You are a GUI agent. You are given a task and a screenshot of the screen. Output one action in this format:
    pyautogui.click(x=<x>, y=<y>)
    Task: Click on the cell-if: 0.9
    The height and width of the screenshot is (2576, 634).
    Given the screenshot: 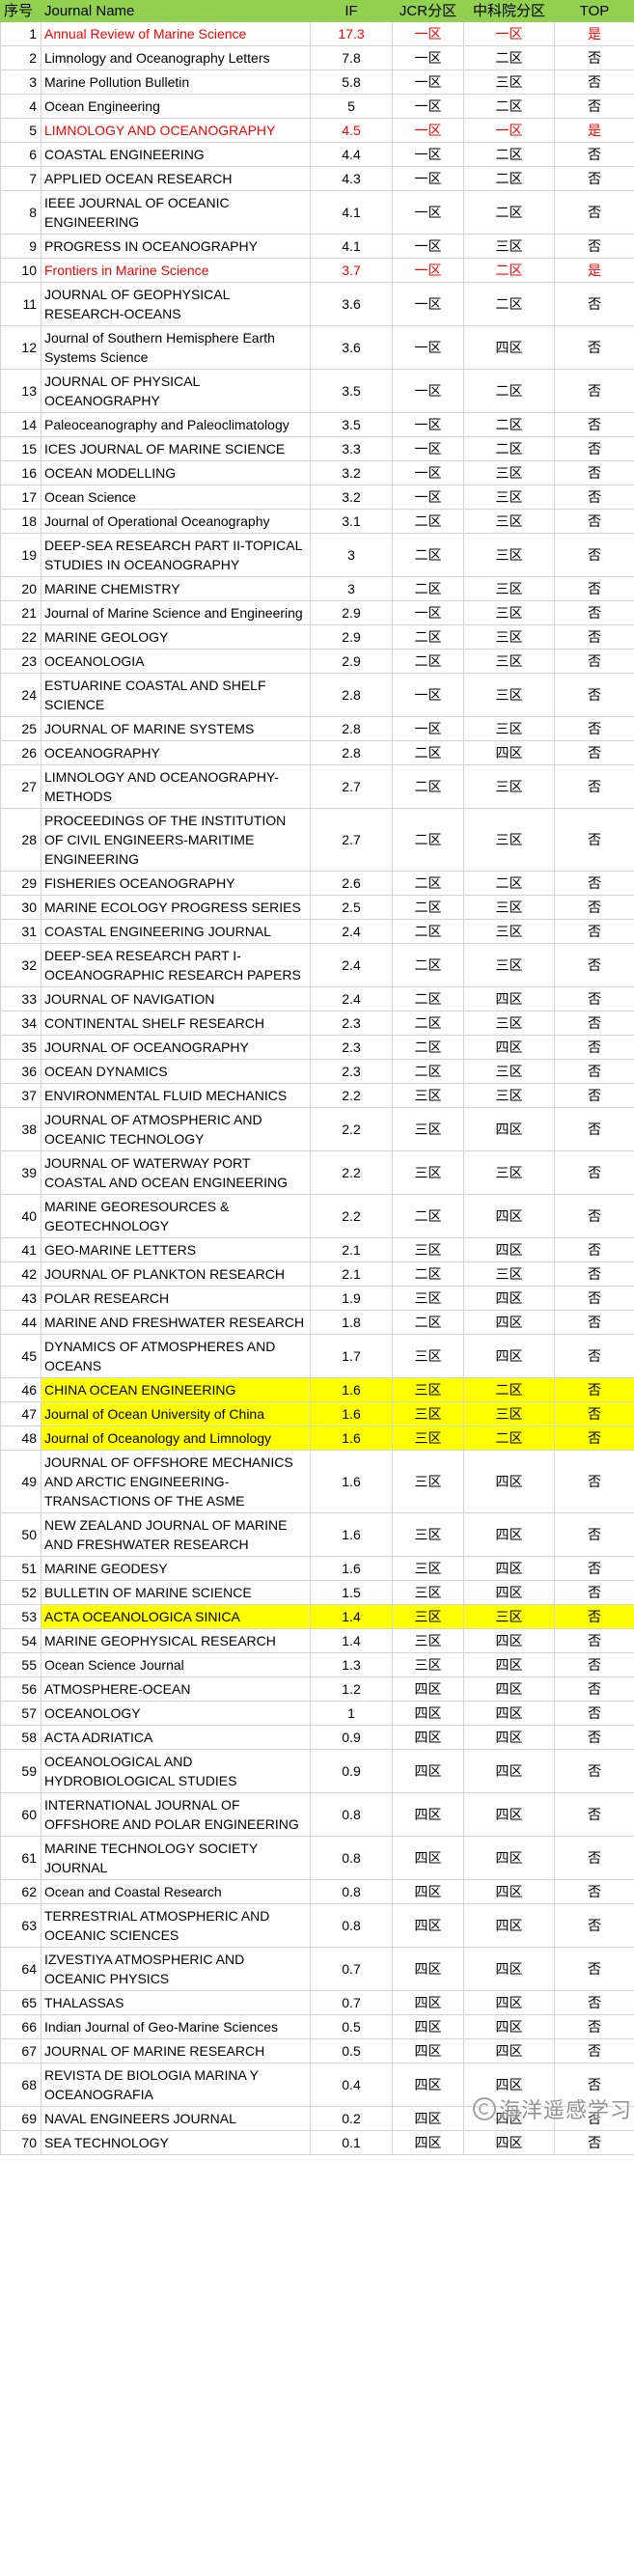 What is the action you would take?
    pyautogui.click(x=351, y=1771)
    